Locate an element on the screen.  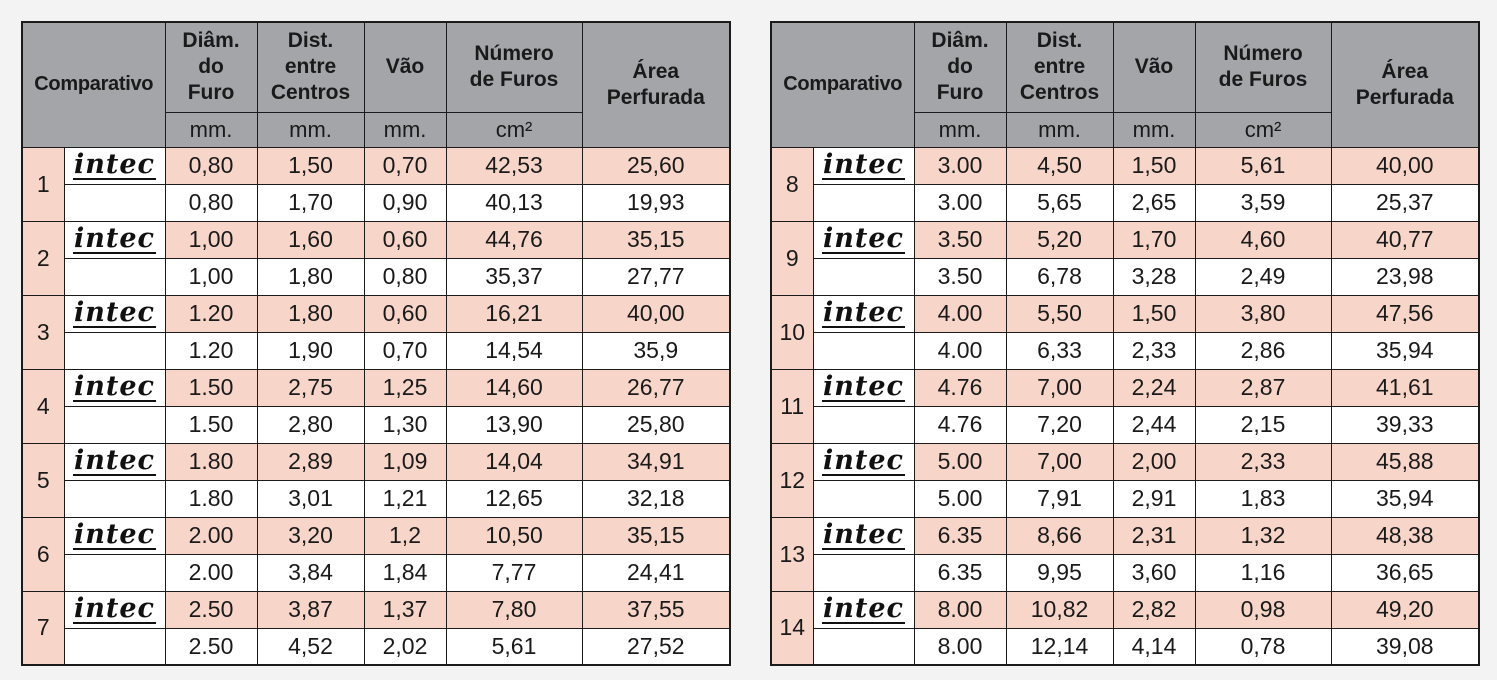
cell-diametro: 1.80 is located at coordinates (211, 461).